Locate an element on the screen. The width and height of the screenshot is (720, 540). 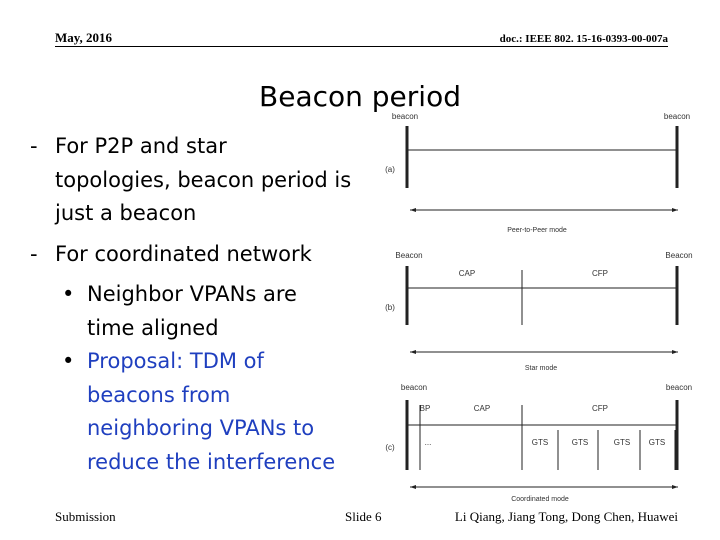
footer-center: Slide 6 is located at coordinates (363, 516).